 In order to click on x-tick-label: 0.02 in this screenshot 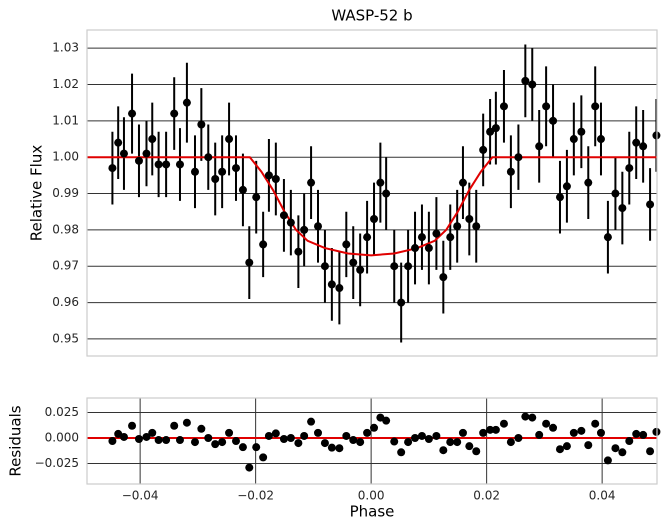, I will do `click(486, 496)`.